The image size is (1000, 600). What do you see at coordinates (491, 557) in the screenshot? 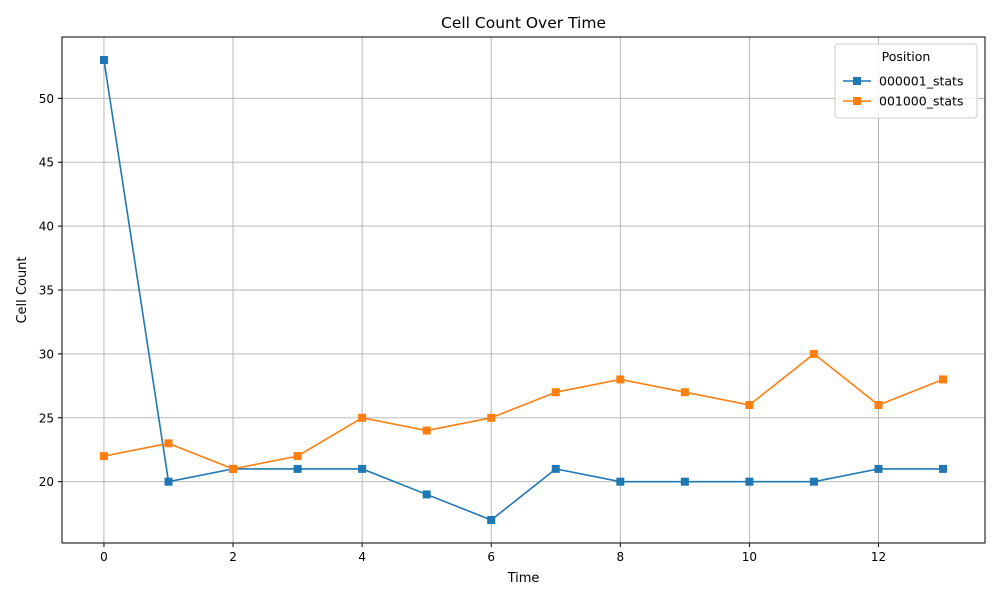
I see `x-tick-label: 6` at bounding box center [491, 557].